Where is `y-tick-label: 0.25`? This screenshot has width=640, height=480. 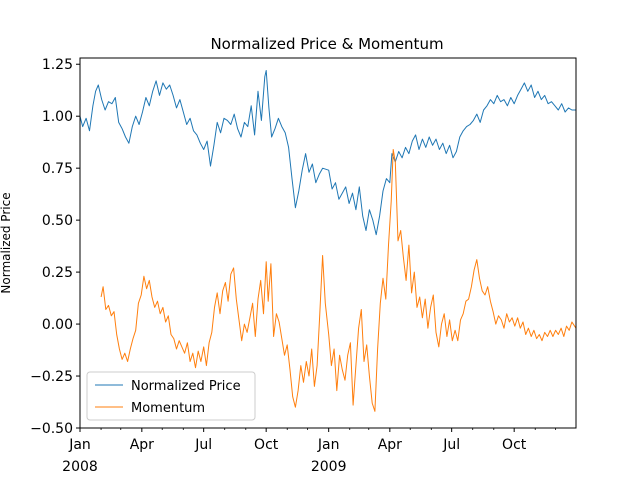
y-tick-label: 0.25 is located at coordinates (57, 273).